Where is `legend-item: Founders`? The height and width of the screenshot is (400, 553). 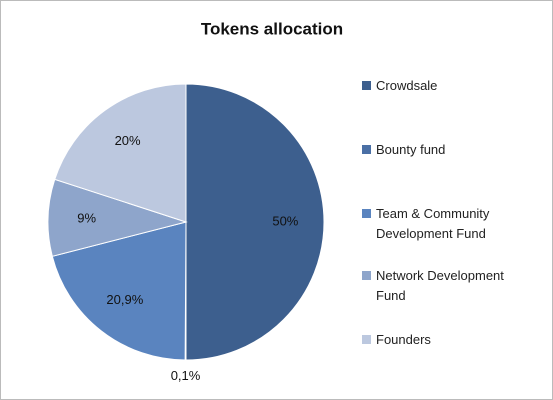
legend-item: Founders is located at coordinates (449, 340).